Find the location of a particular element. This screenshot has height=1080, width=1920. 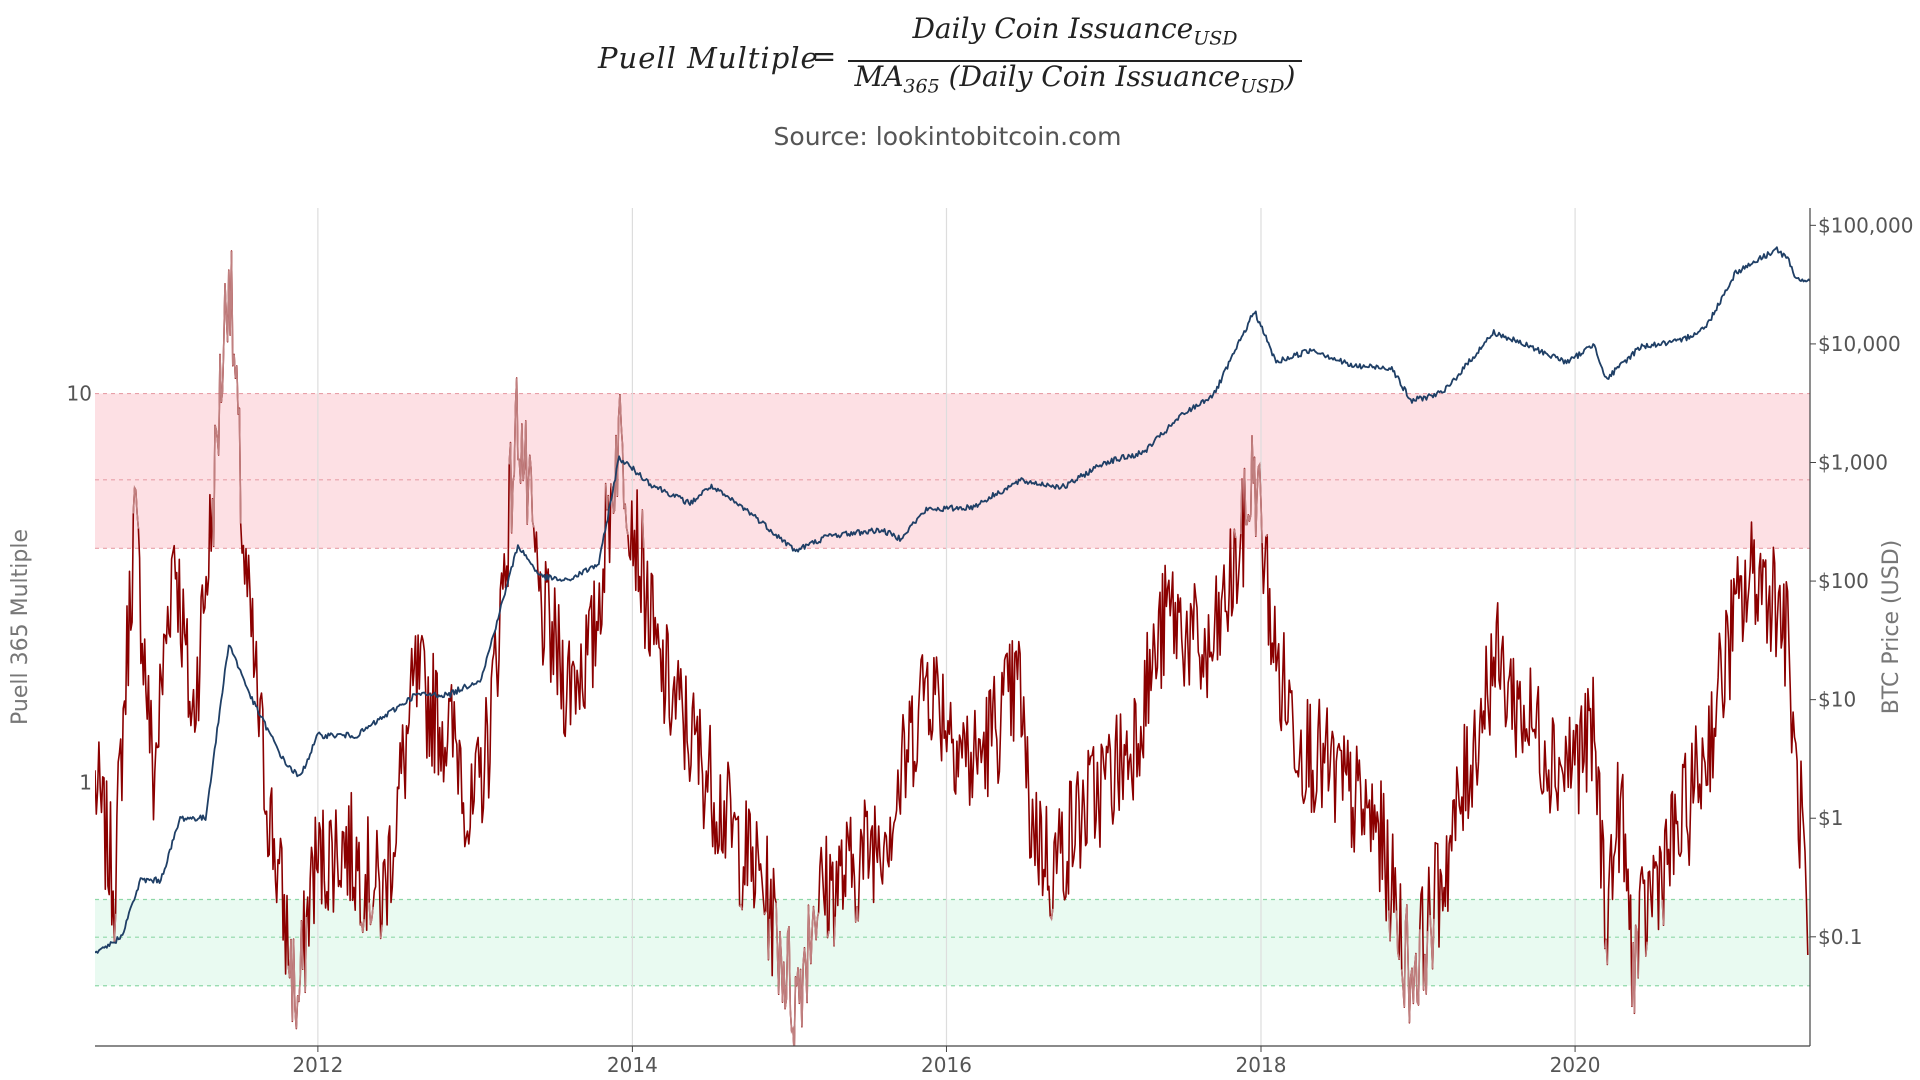

y-right-tick-label: $1,000 is located at coordinates (1853, 462).